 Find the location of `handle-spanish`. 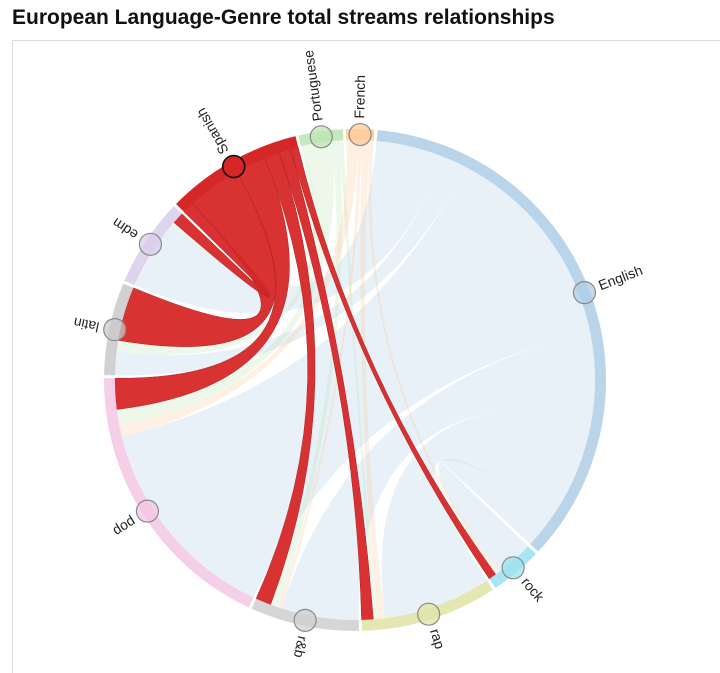

handle-spanish is located at coordinates (233, 166).